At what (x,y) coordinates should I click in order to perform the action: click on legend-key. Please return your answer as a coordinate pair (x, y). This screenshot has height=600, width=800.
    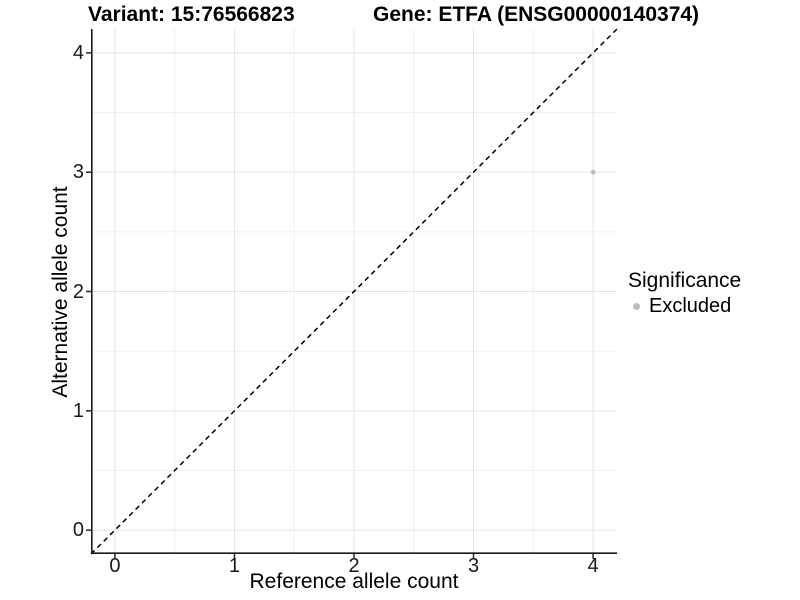
    Looking at the image, I should click on (636, 306).